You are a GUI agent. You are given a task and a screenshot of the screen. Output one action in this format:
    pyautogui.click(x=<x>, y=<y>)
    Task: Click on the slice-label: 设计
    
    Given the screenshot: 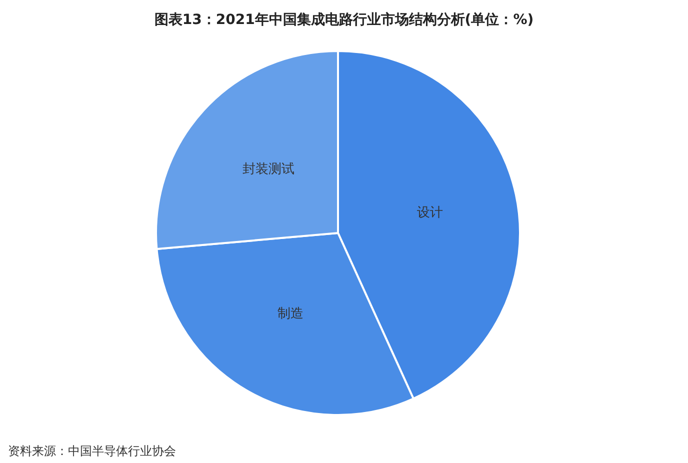 What is the action you would take?
    pyautogui.click(x=429, y=213)
    